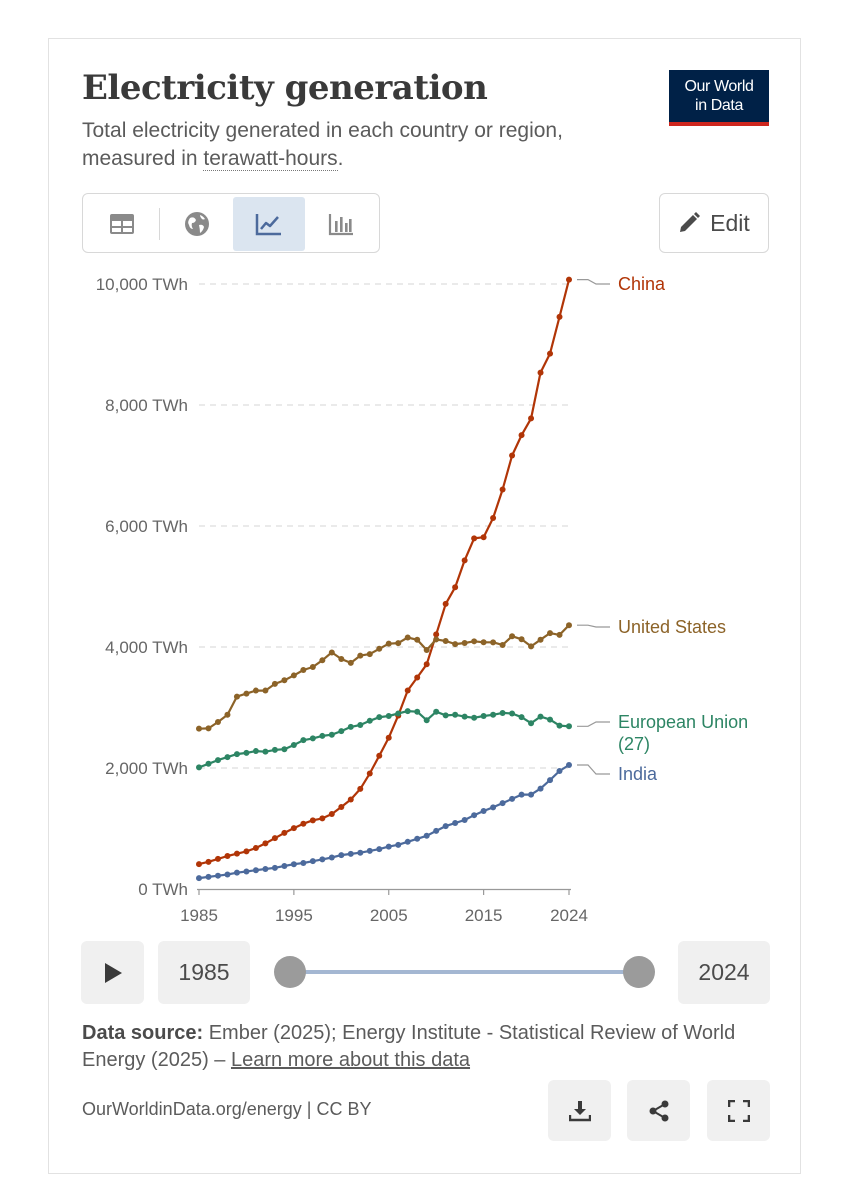  What do you see at coordinates (389, 915) in the screenshot?
I see `x-tick-label: 2005` at bounding box center [389, 915].